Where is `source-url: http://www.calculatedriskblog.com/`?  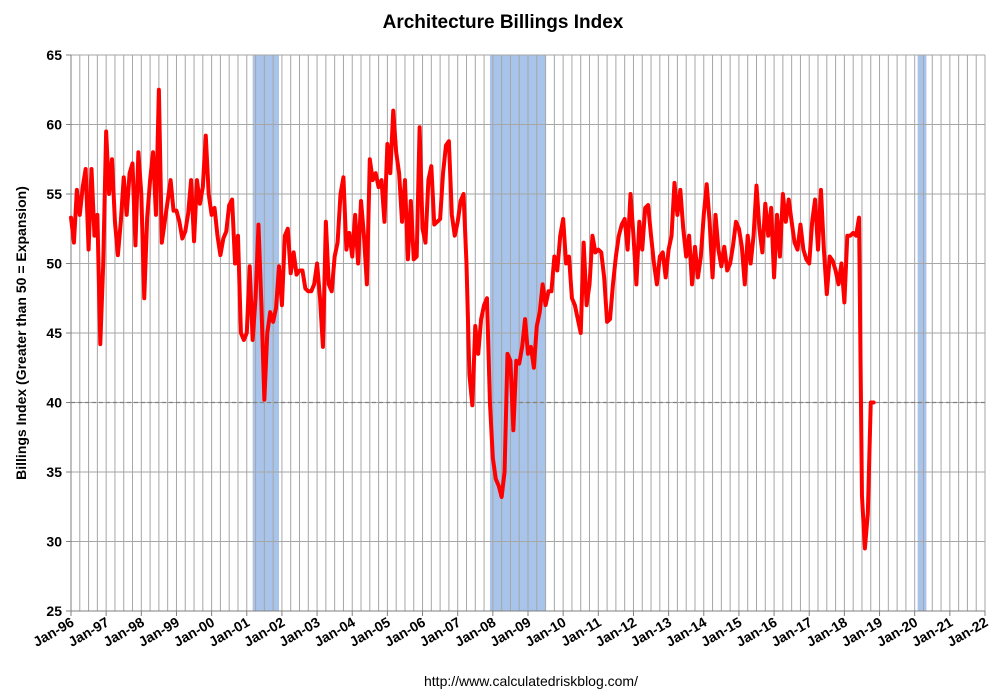 source-url: http://www.calculatedriskblog.com/ is located at coordinates (531, 681).